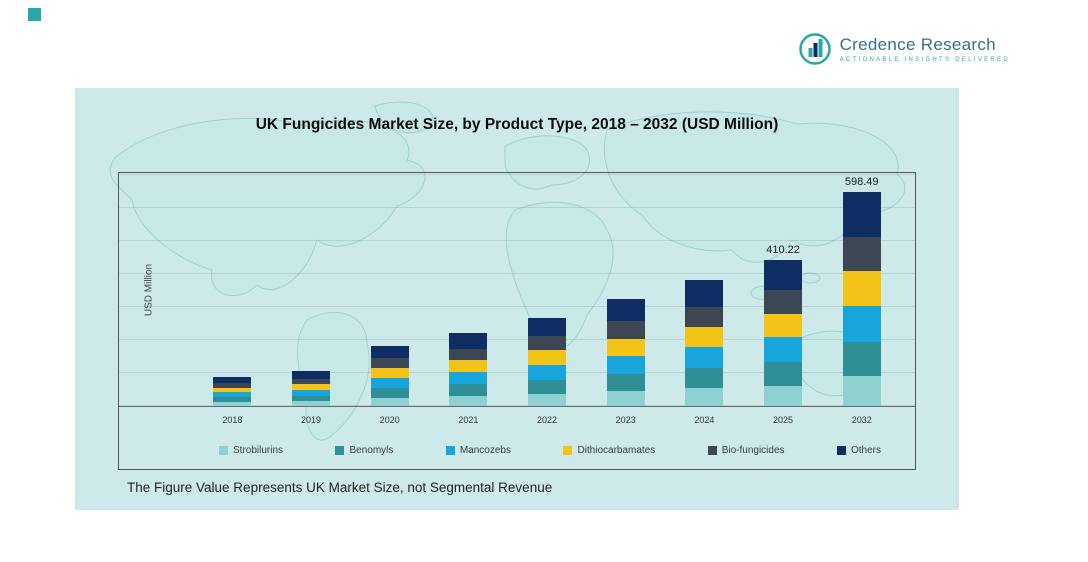  I want to click on stacked-bar-2022, so click(547, 361).